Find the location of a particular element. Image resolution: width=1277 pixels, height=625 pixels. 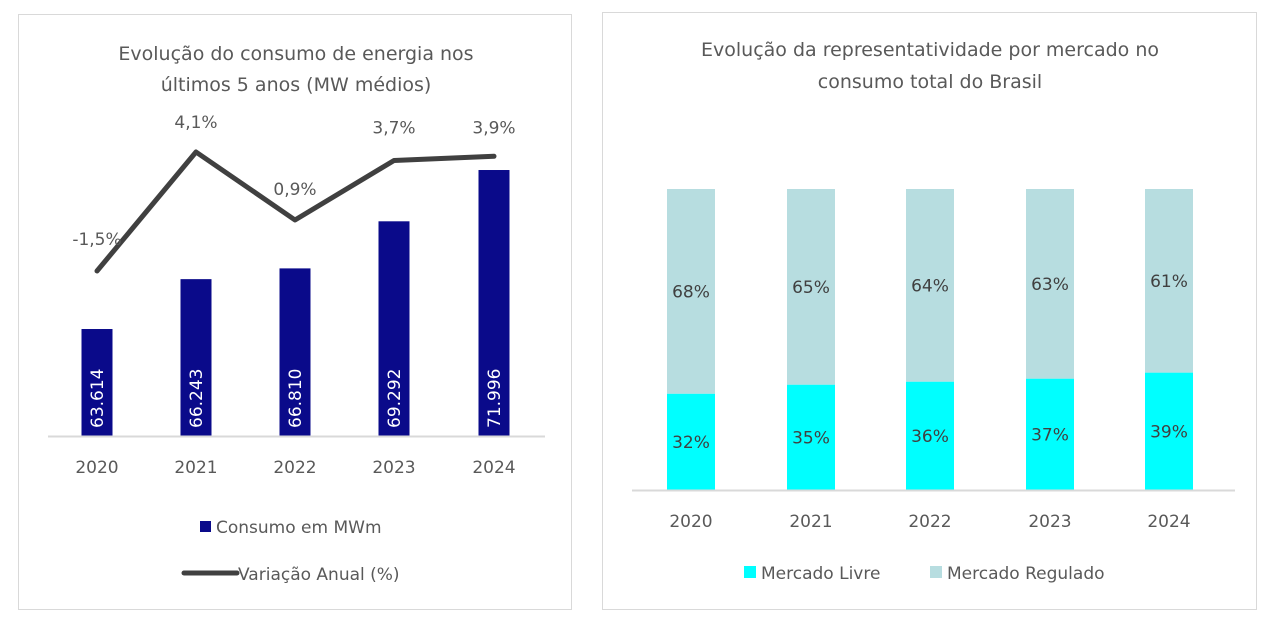

consumo-bar-label: 66.810 is located at coordinates (296, 398).